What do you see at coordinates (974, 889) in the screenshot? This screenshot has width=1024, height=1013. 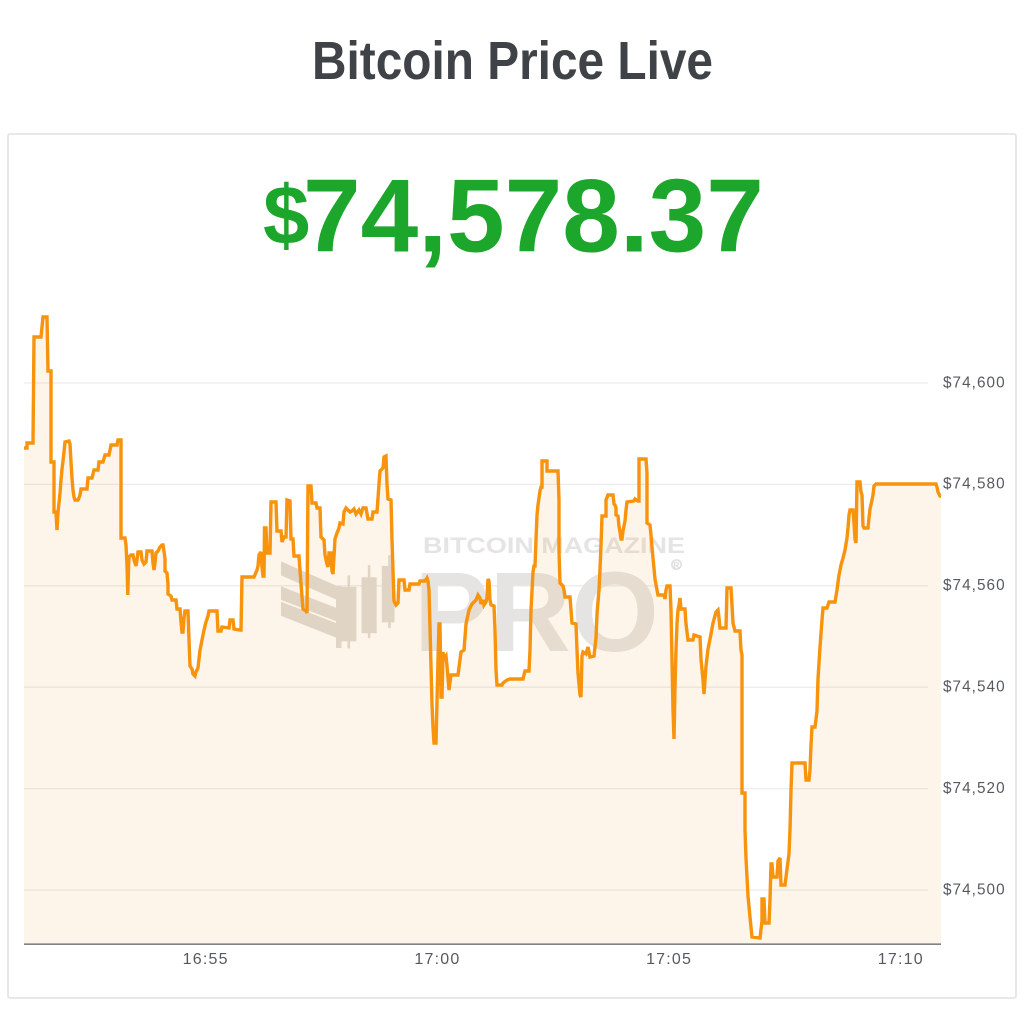 I see `svg-text: $74,500` at bounding box center [974, 889].